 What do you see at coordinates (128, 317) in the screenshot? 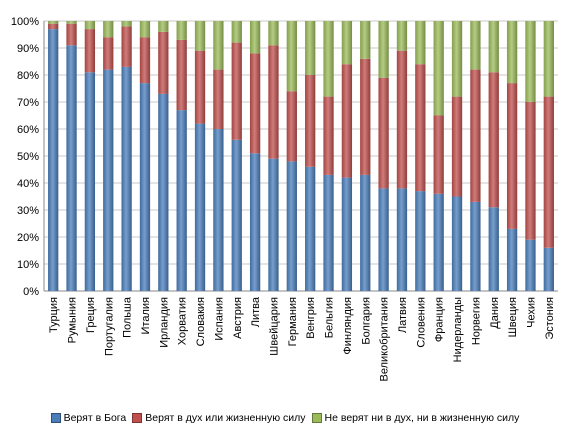
I see `x-tick-label: Польша` at bounding box center [128, 317].